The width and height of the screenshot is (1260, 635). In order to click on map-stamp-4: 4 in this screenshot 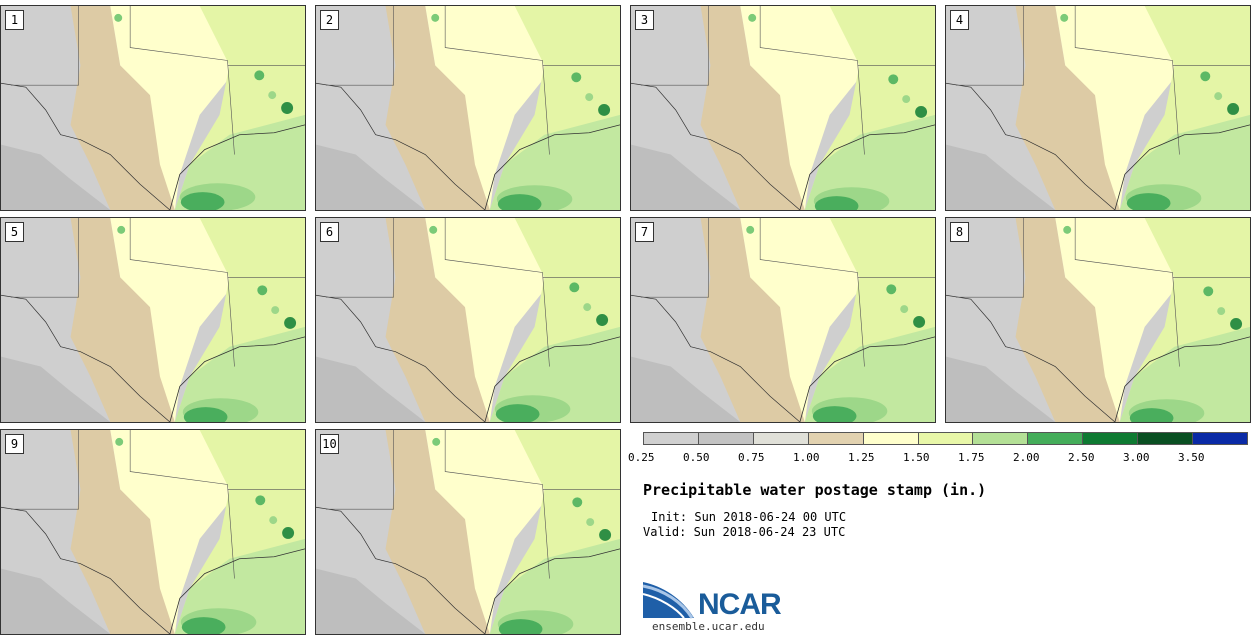, I will do `click(1098, 108)`.